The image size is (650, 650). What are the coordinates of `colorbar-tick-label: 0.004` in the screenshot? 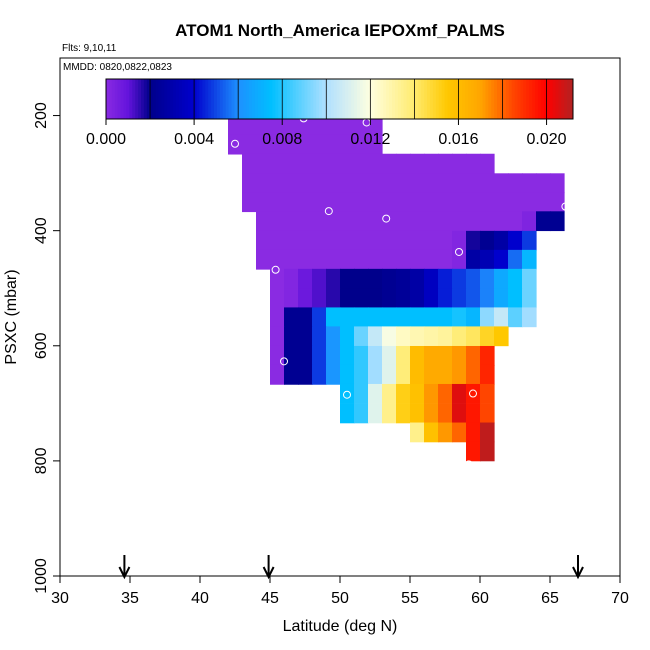 It's located at (194, 139).